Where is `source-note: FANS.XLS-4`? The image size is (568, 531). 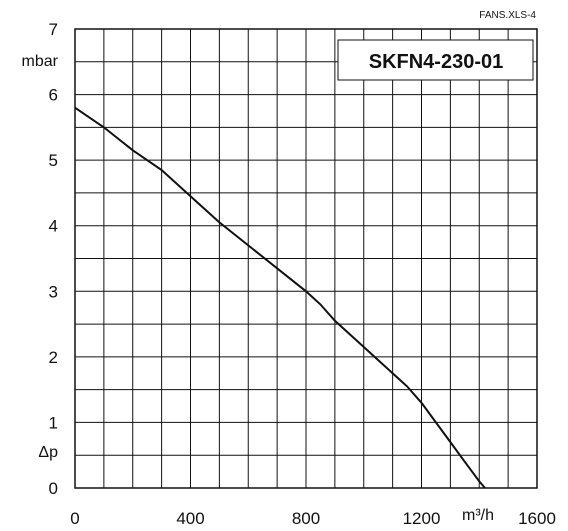
source-note: FANS.XLS-4 is located at coordinates (507, 15).